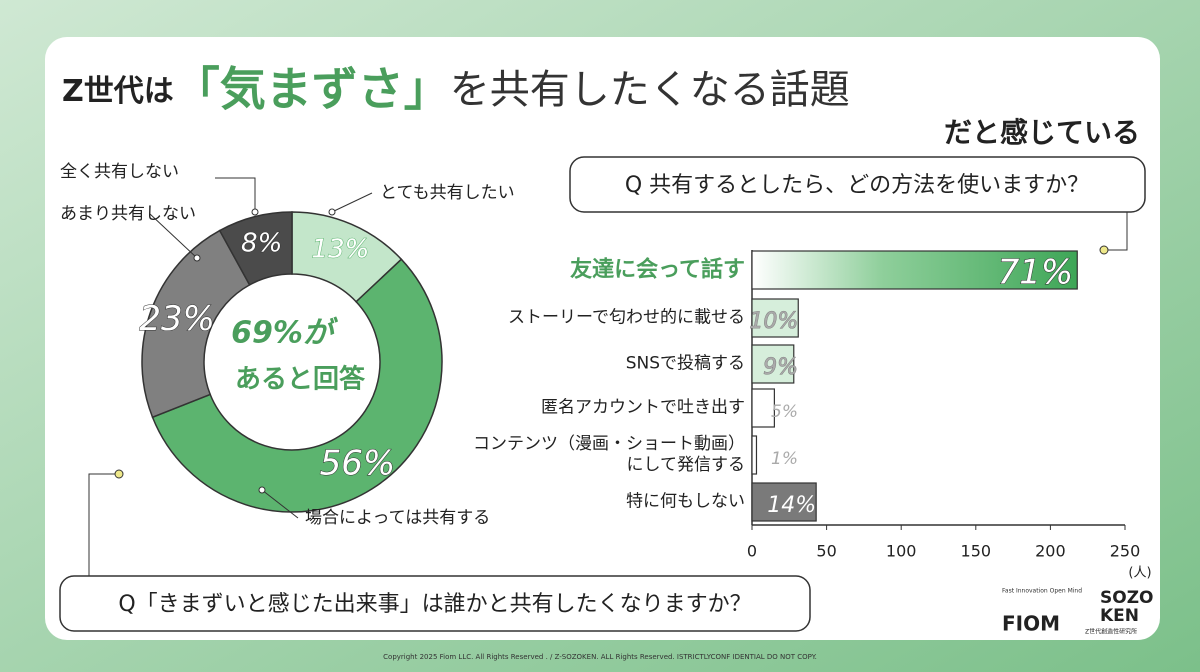  I want to click on logo: FIOM, so click(1031, 624).